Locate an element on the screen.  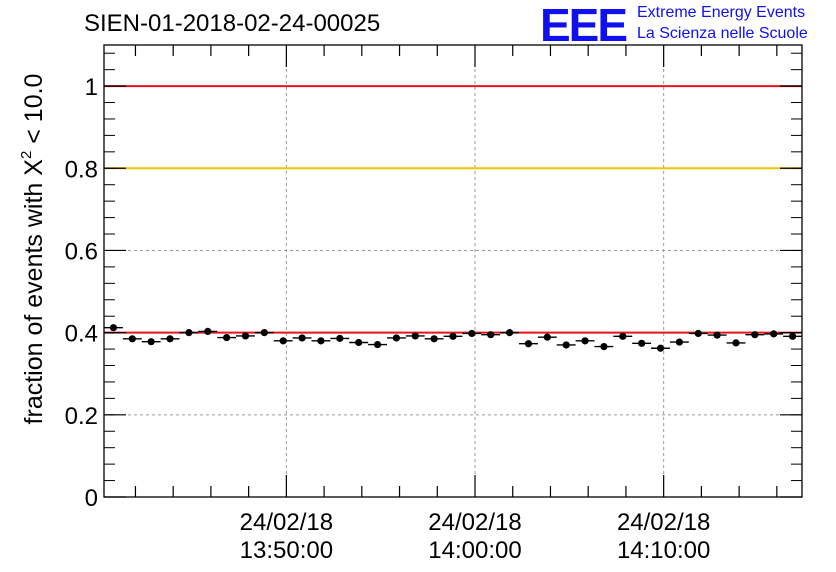
y-axis-label: fraction of events with X2 < 10.0 is located at coordinates (33, 249).